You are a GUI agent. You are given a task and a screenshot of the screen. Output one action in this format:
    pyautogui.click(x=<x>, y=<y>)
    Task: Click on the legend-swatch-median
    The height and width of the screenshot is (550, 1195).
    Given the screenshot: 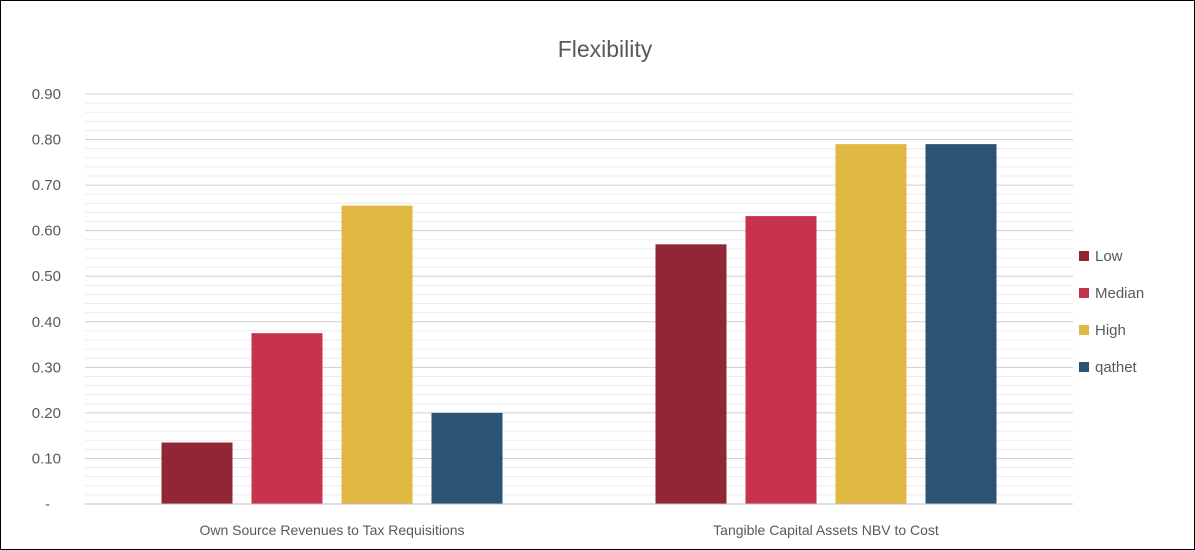 What is the action you would take?
    pyautogui.click(x=1084, y=293)
    